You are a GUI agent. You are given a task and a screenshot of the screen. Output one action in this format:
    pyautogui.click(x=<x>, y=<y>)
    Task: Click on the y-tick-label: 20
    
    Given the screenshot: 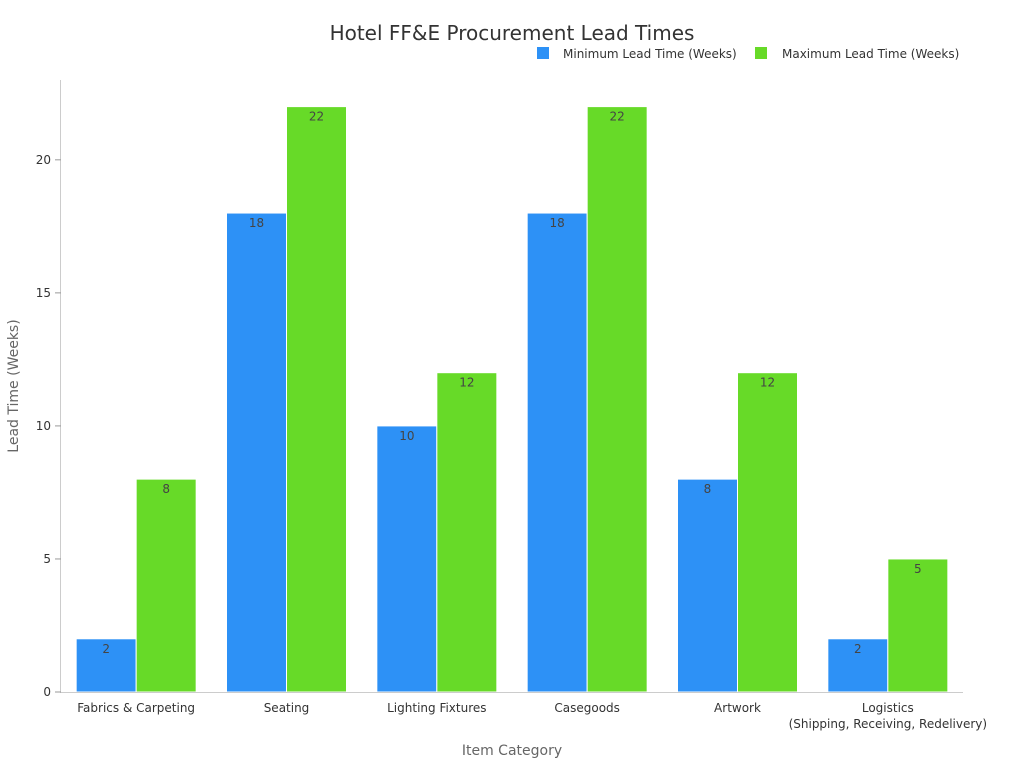 What is the action you would take?
    pyautogui.click(x=43, y=160)
    